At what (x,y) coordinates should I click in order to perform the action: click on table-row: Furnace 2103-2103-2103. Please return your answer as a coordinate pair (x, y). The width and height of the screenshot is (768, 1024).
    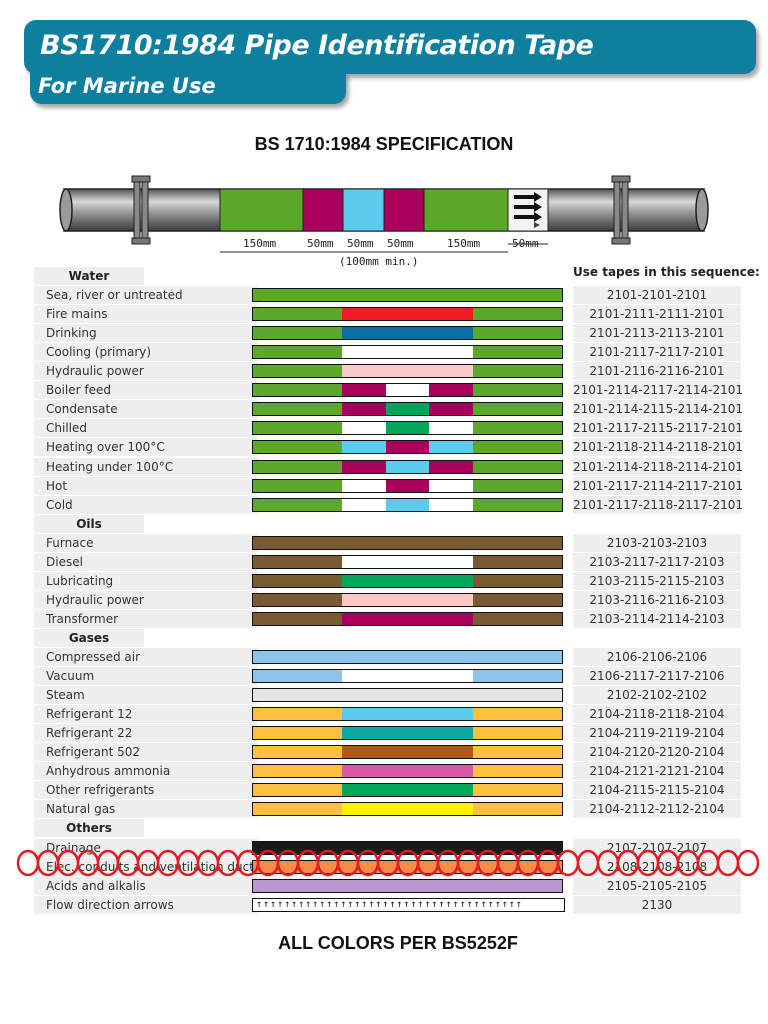
    Looking at the image, I should click on (387, 542).